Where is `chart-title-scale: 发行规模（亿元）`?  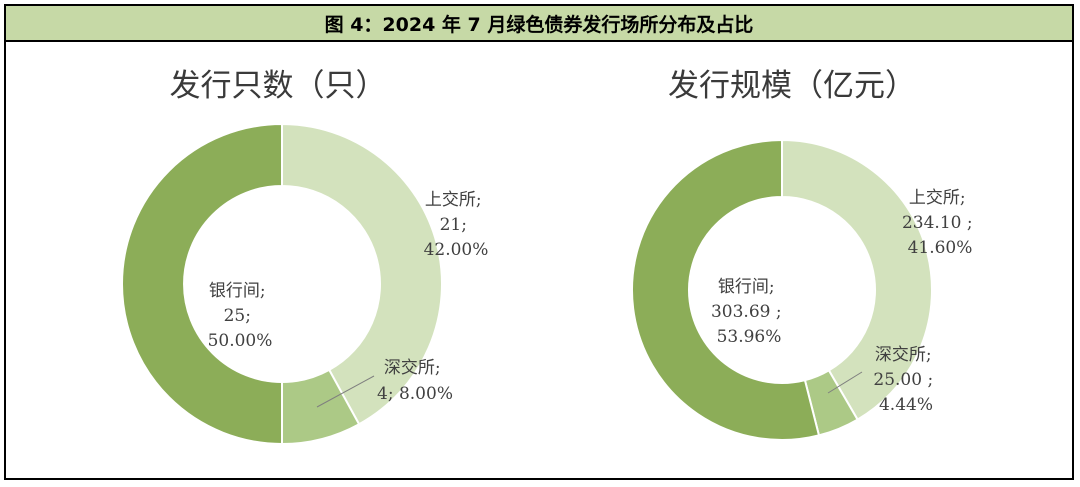
chart-title-scale: 发行规模（亿元） is located at coordinates (792, 86).